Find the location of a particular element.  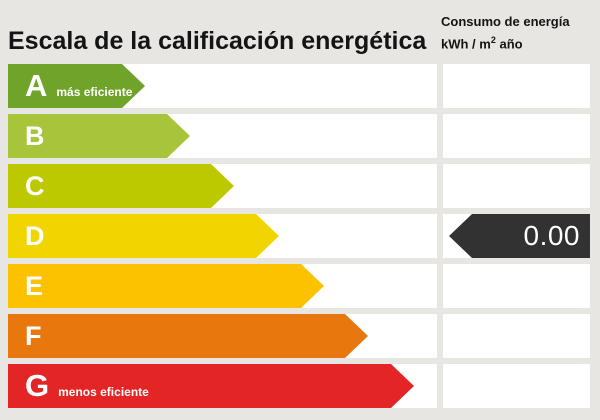

rating-arrow-bar: B is located at coordinates (99, 136).